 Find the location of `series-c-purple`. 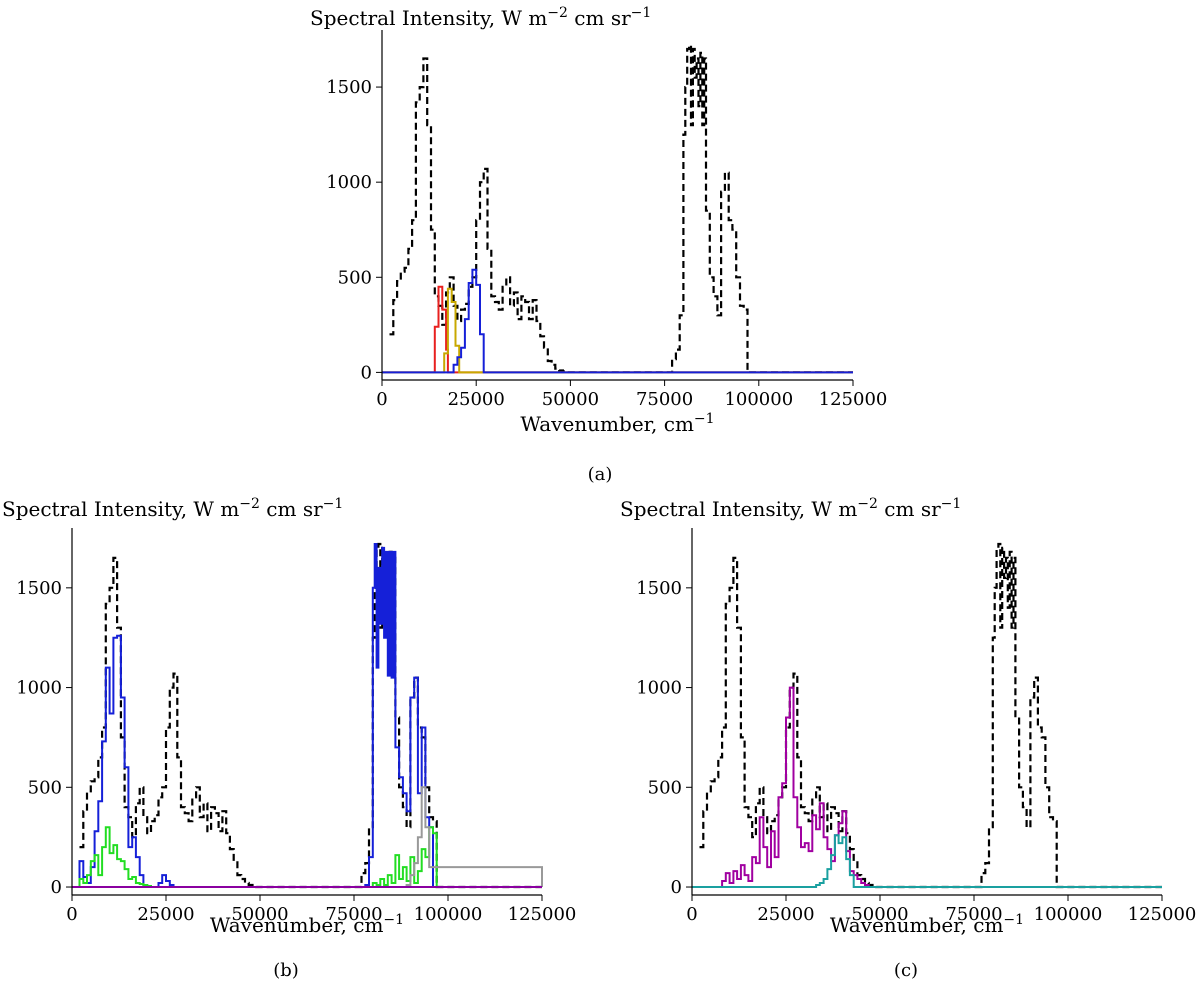

series-c-purple is located at coordinates (927, 787).